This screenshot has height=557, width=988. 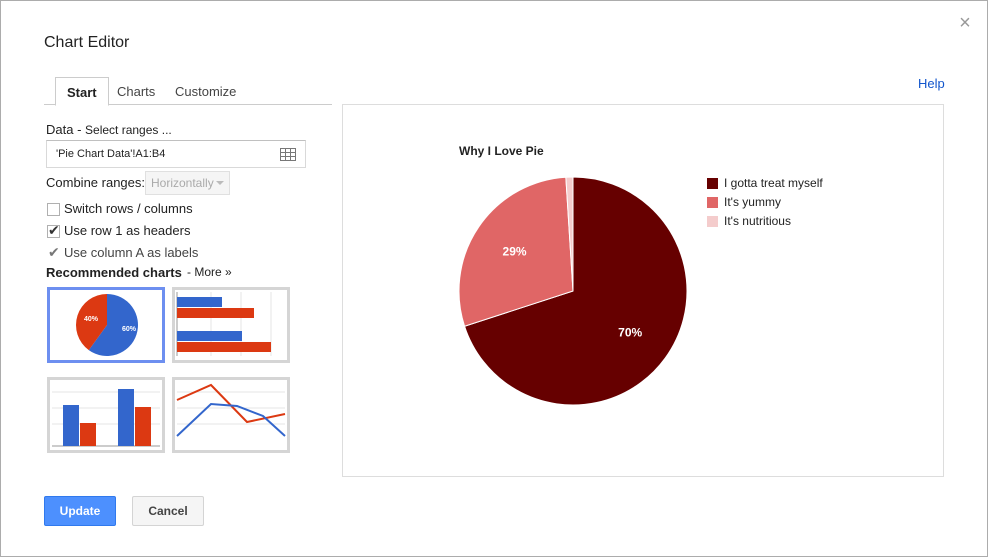 What do you see at coordinates (773, 183) in the screenshot?
I see `legend-label: I gotta treat myself` at bounding box center [773, 183].